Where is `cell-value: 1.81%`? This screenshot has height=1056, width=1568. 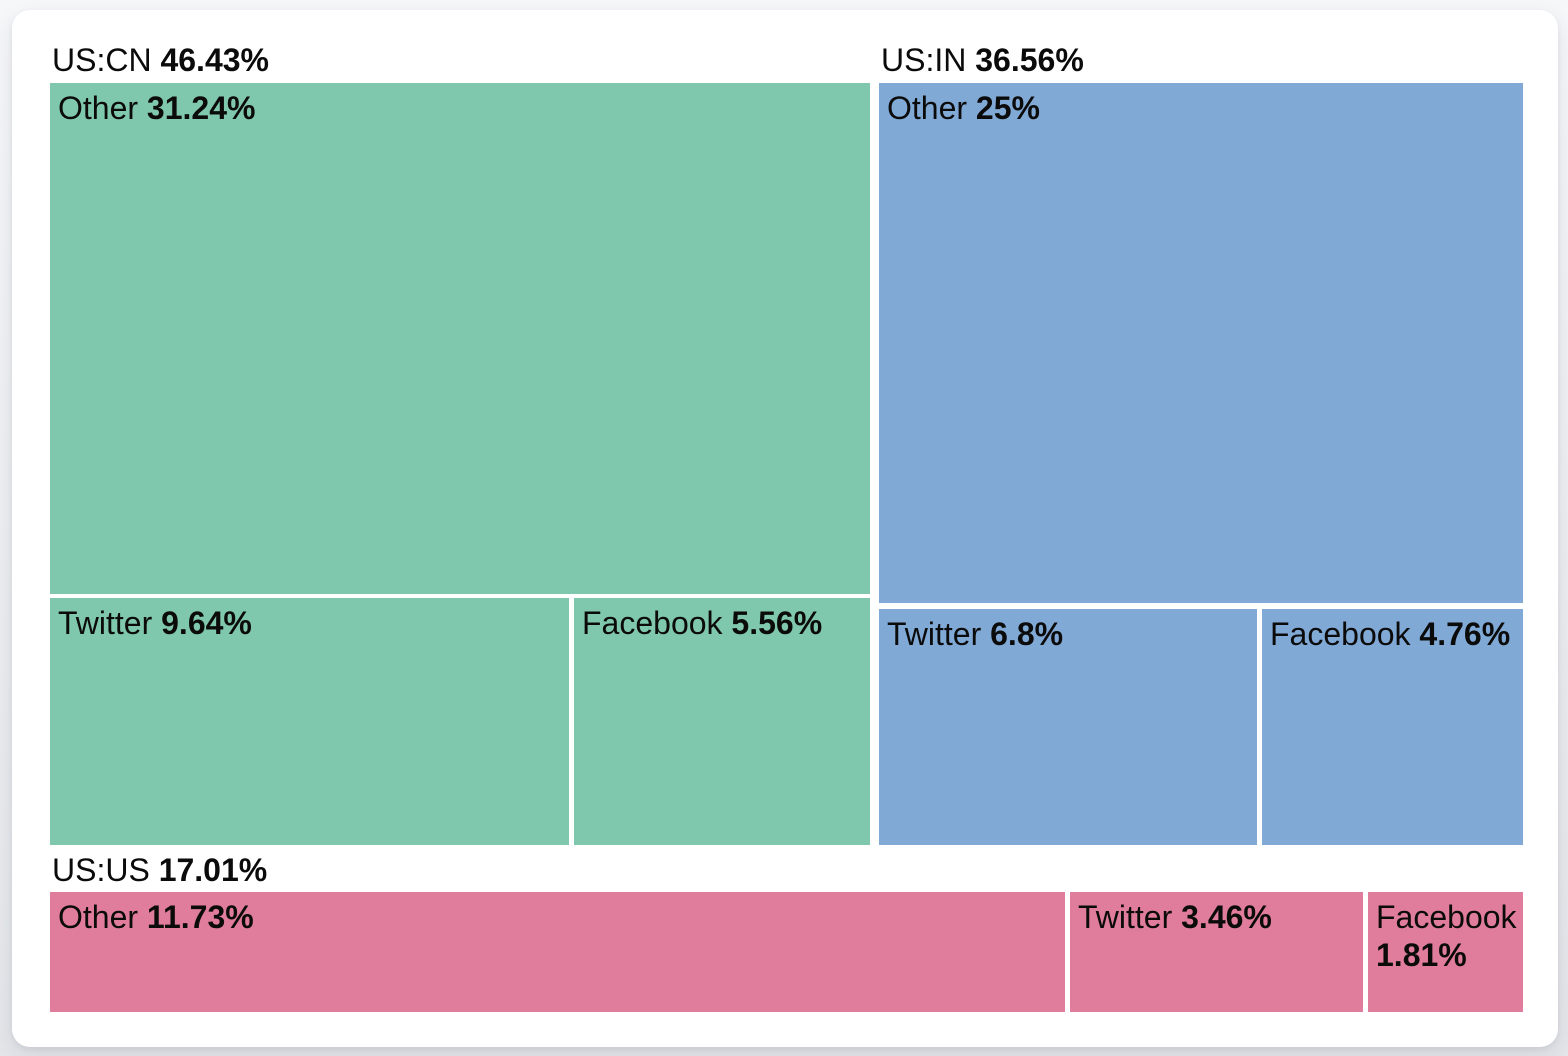 cell-value: 1.81% is located at coordinates (1421, 955).